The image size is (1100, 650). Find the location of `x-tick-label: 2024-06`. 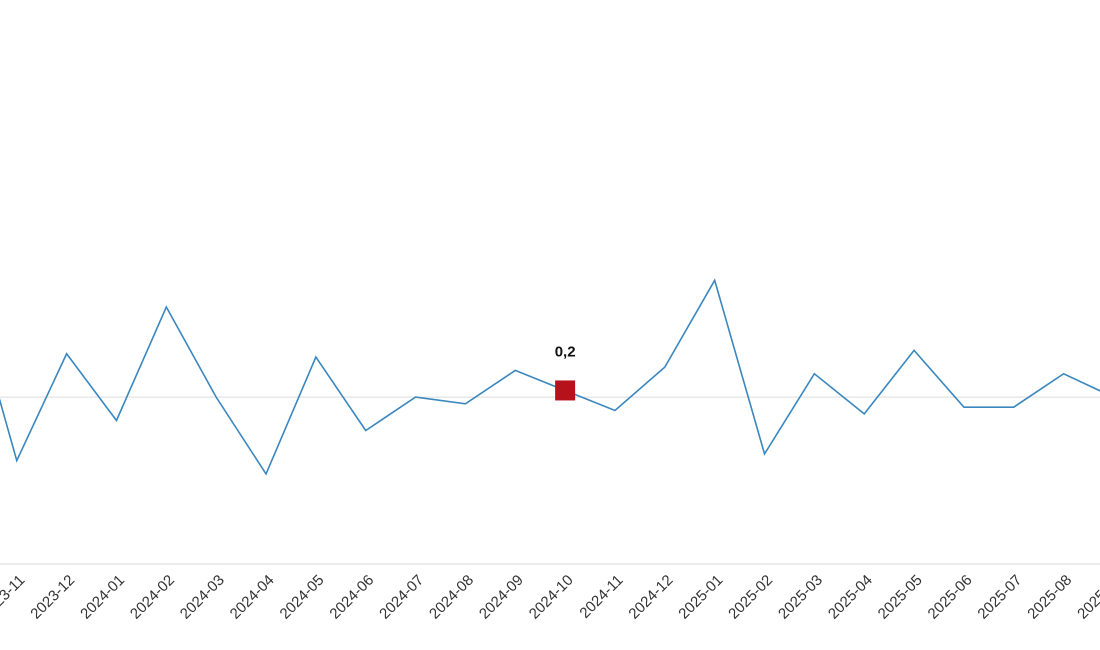

x-tick-label: 2024-06 is located at coordinates (351, 597).